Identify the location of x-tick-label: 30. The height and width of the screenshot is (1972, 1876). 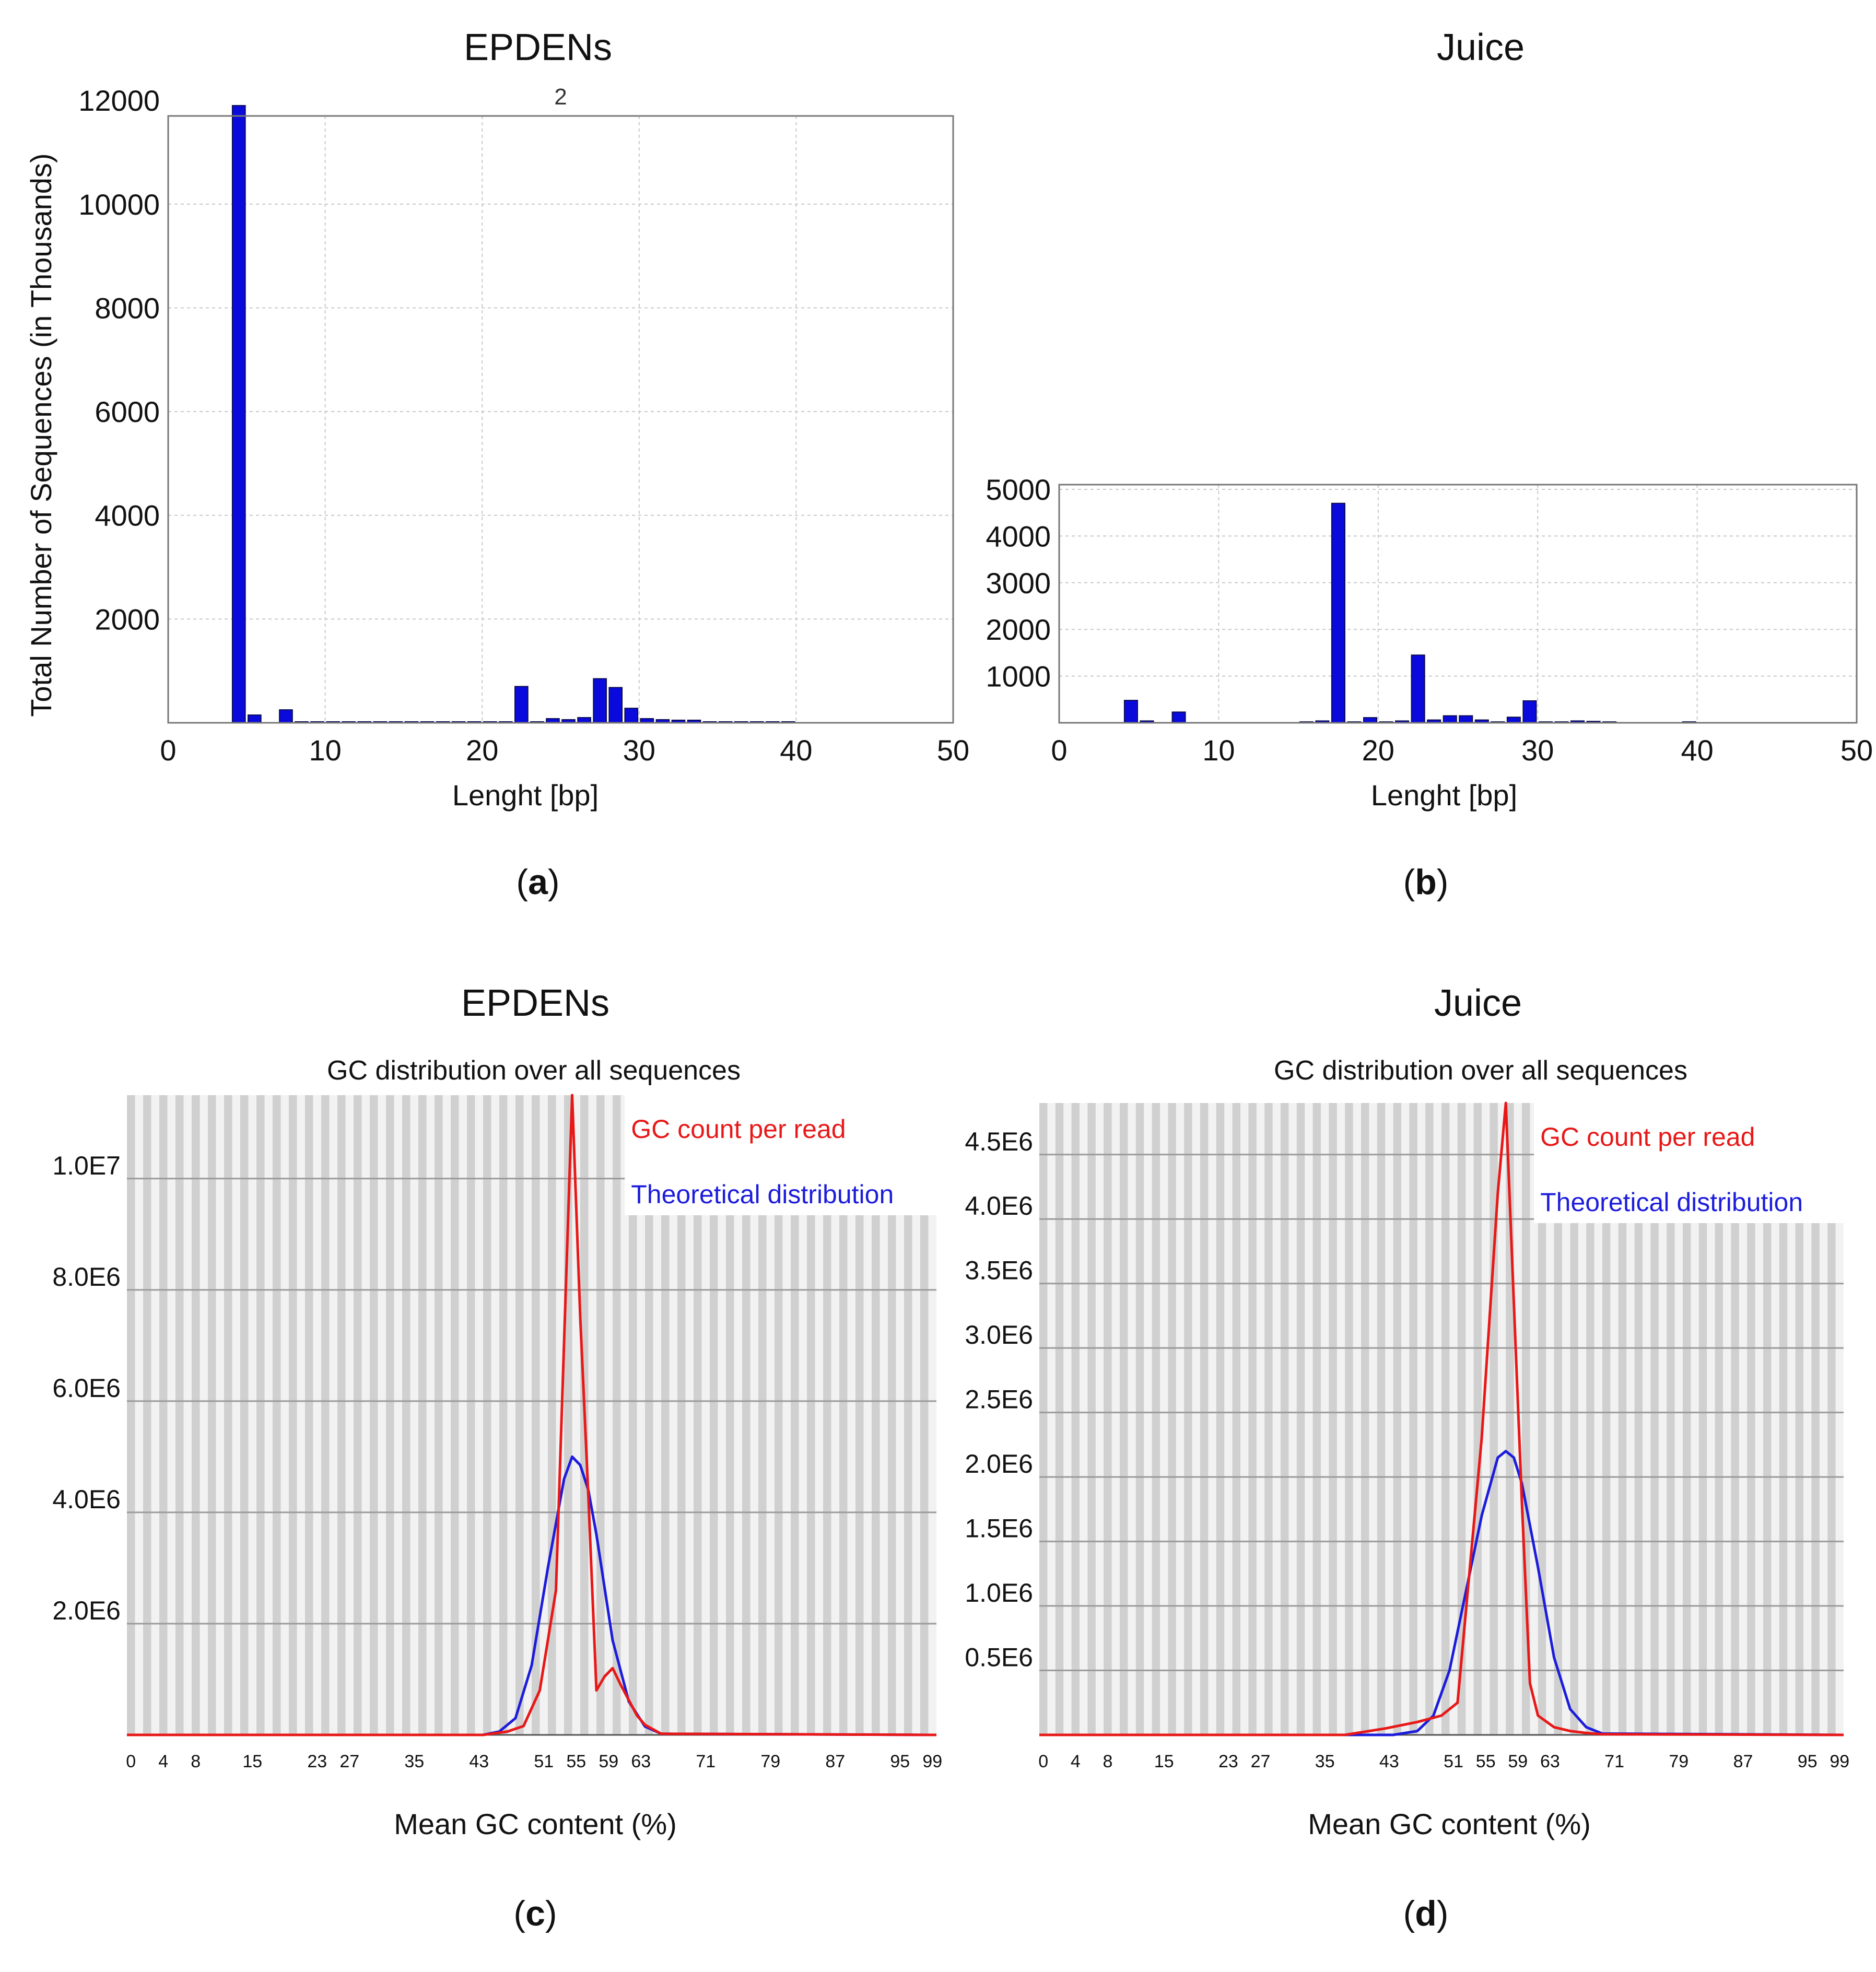
(639, 750).